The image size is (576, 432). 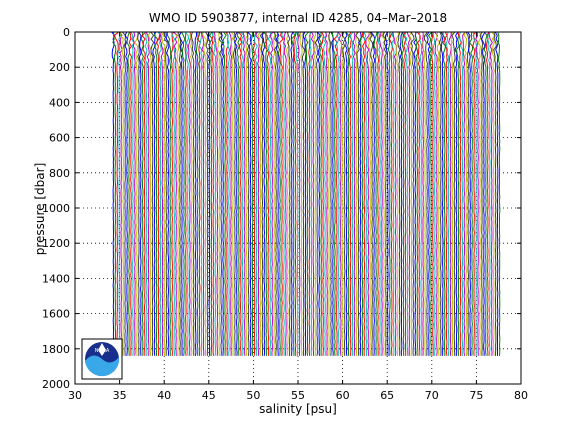 What do you see at coordinates (432, 395) in the screenshot?
I see `x-tick-label: 70` at bounding box center [432, 395].